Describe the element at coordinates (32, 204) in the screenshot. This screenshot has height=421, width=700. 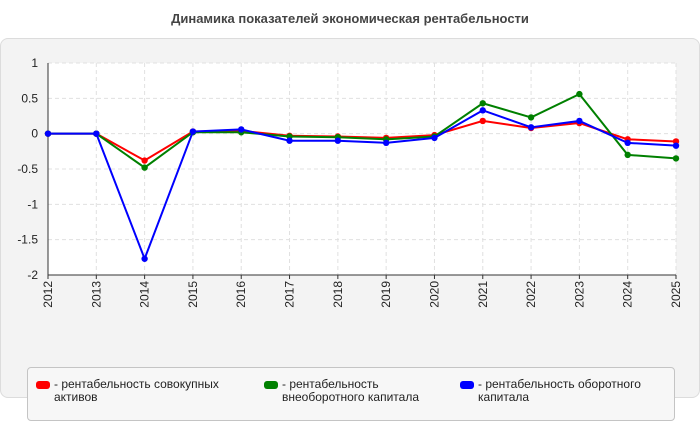
I see `y-tick-label: -1` at that location.